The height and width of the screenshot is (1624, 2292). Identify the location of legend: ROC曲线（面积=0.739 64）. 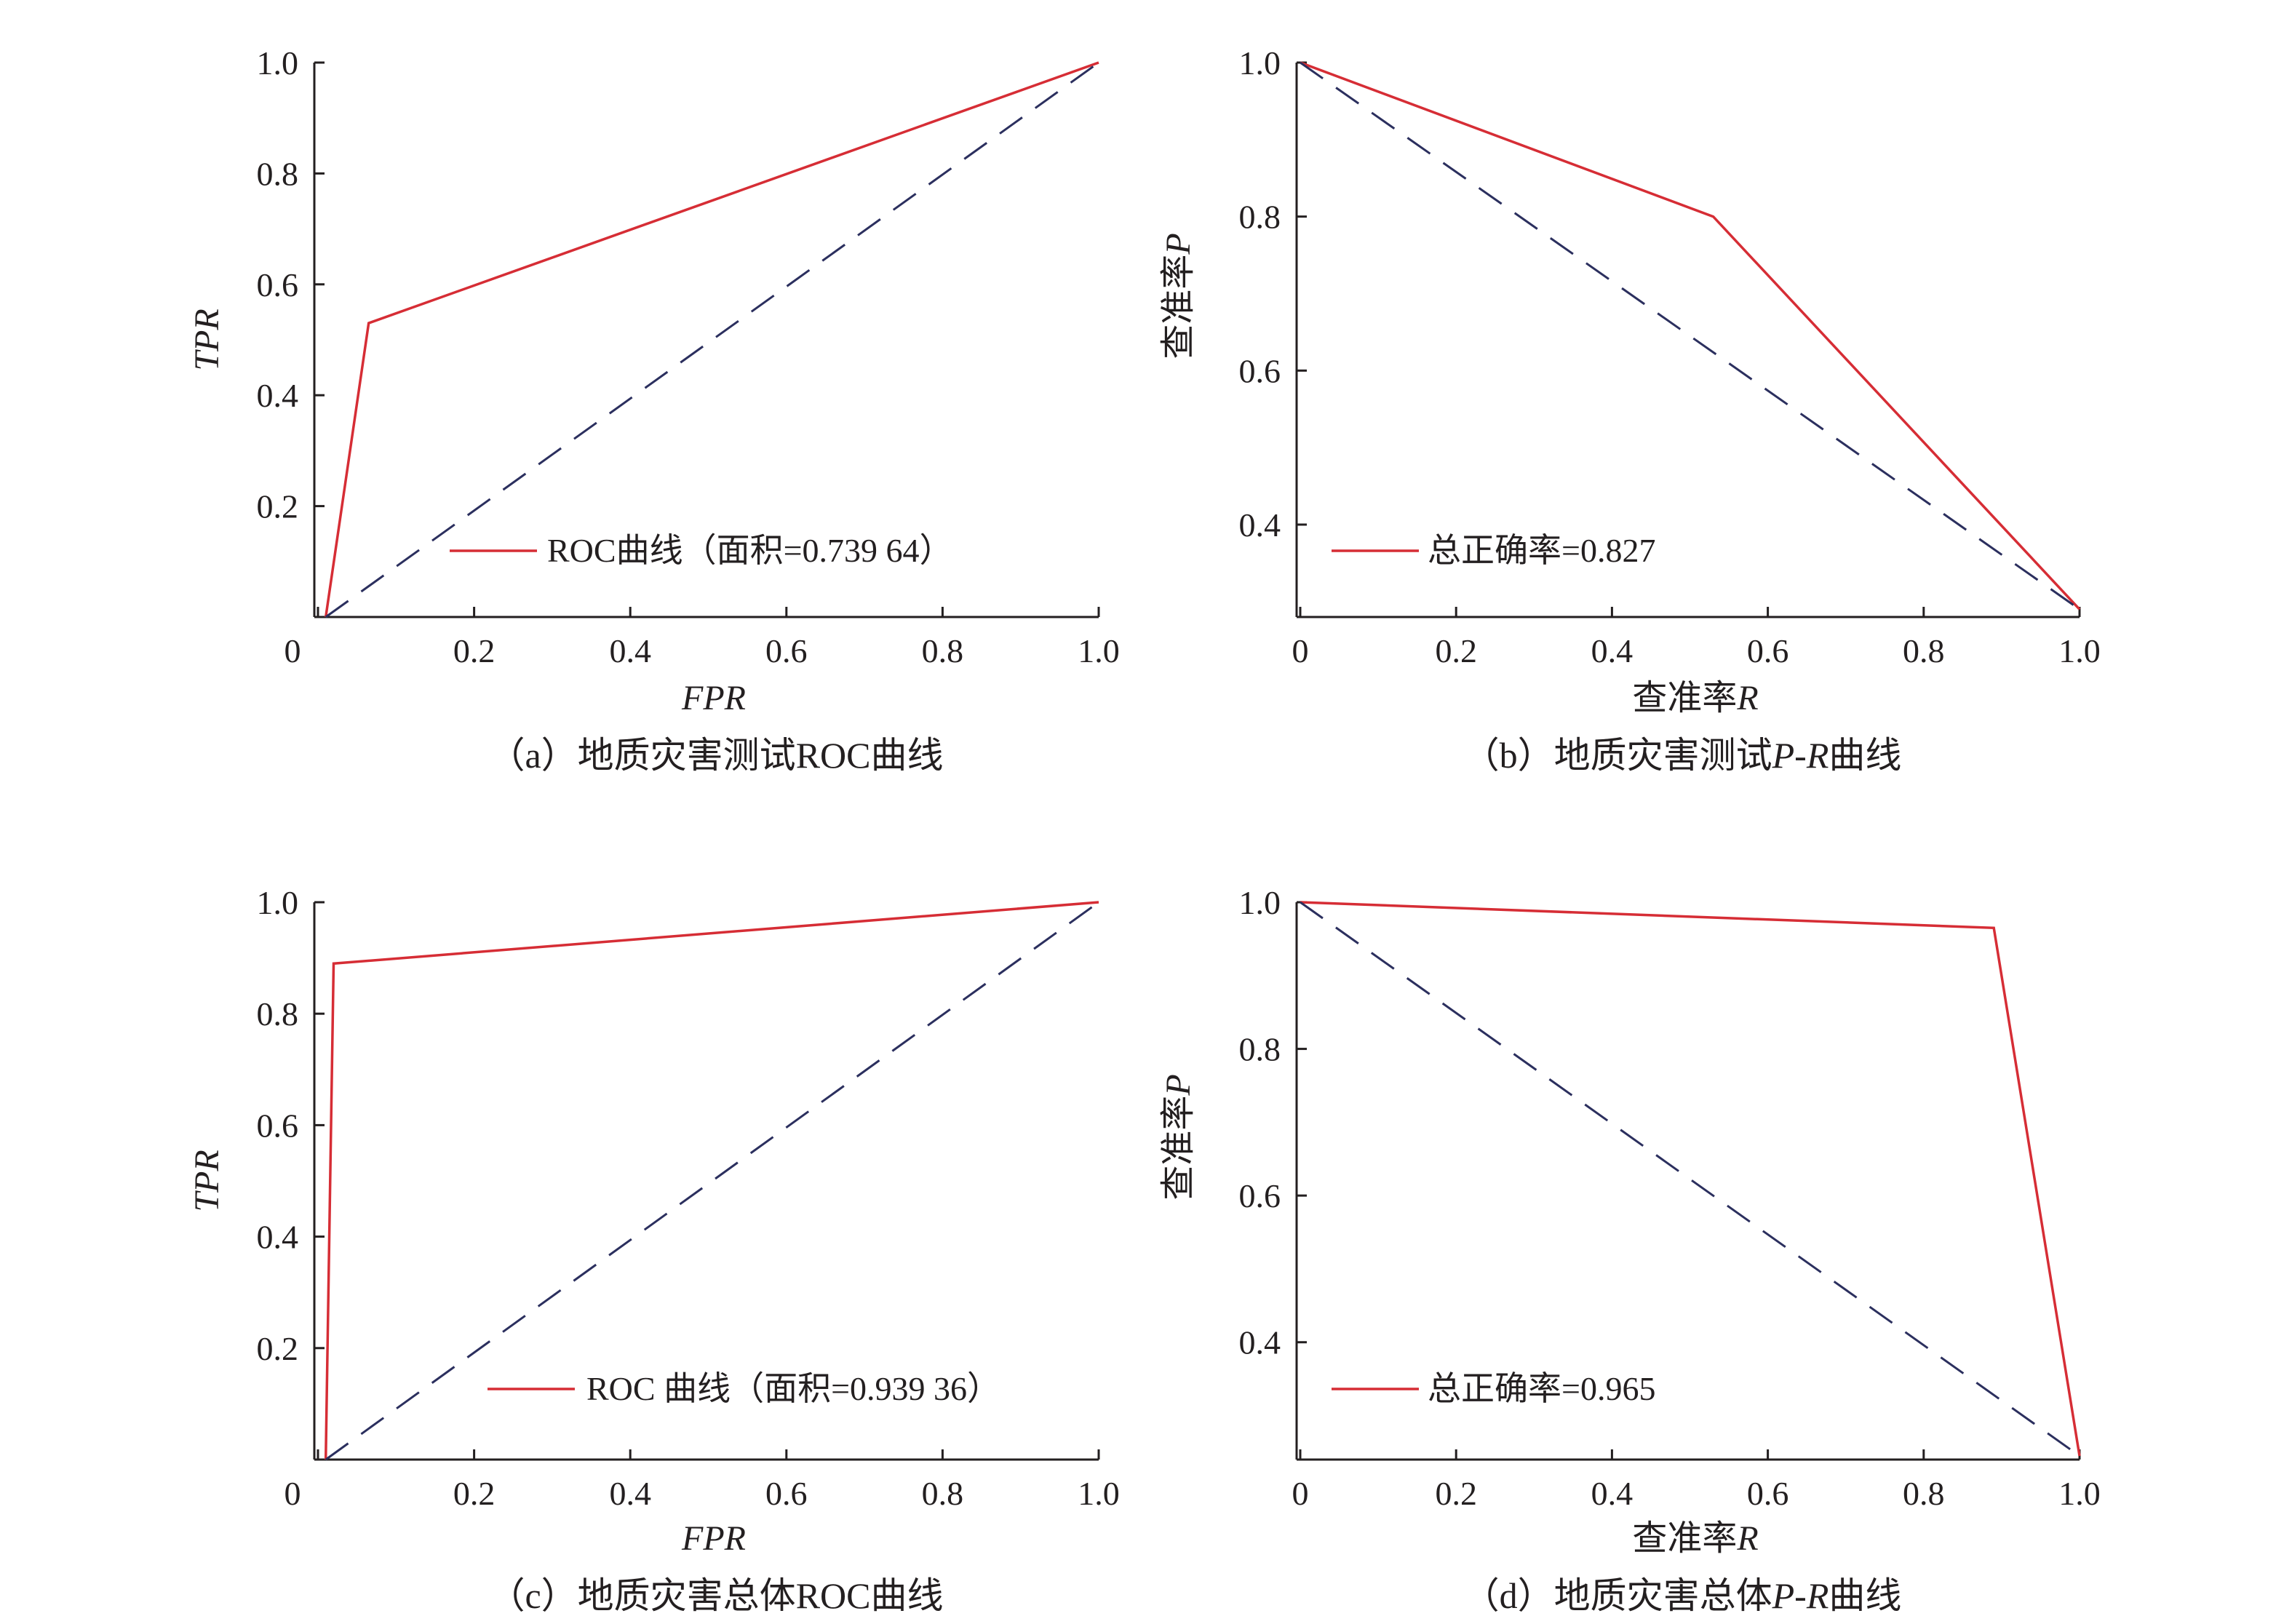
(702, 550).